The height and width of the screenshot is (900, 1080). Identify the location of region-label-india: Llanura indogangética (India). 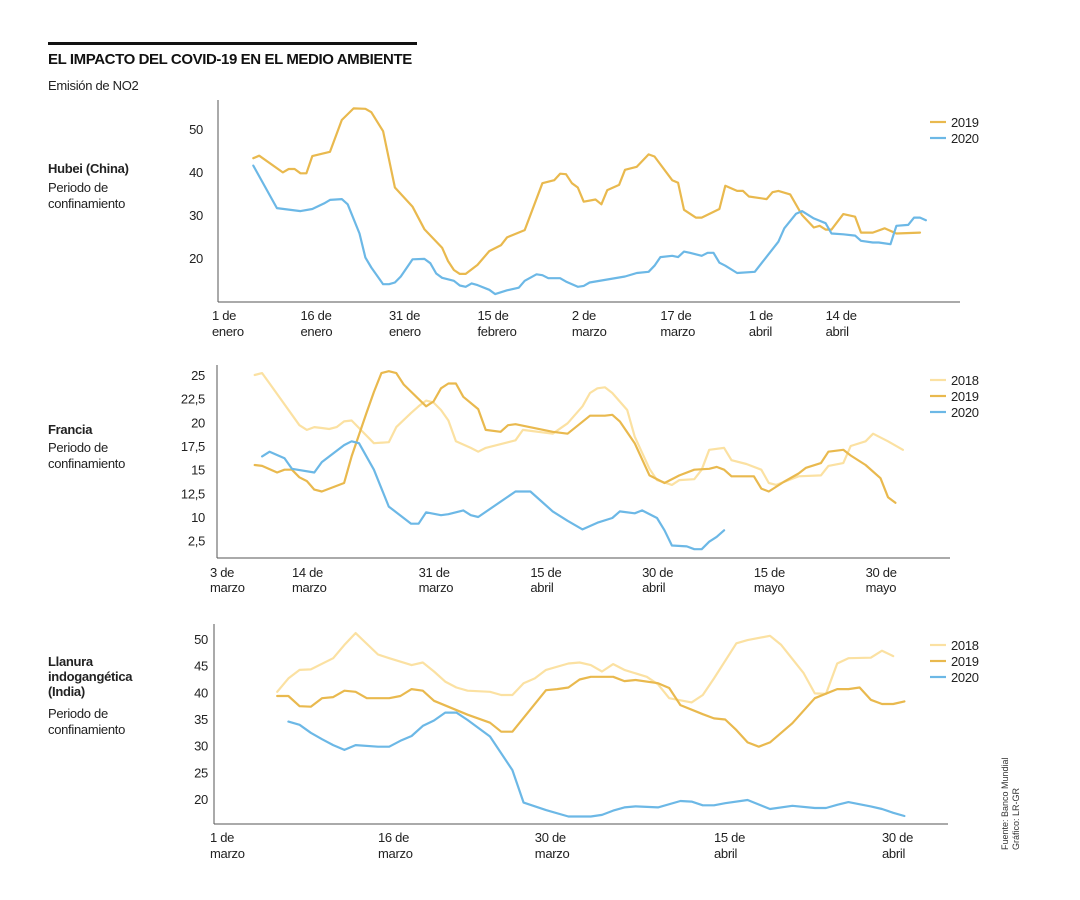
(90, 676).